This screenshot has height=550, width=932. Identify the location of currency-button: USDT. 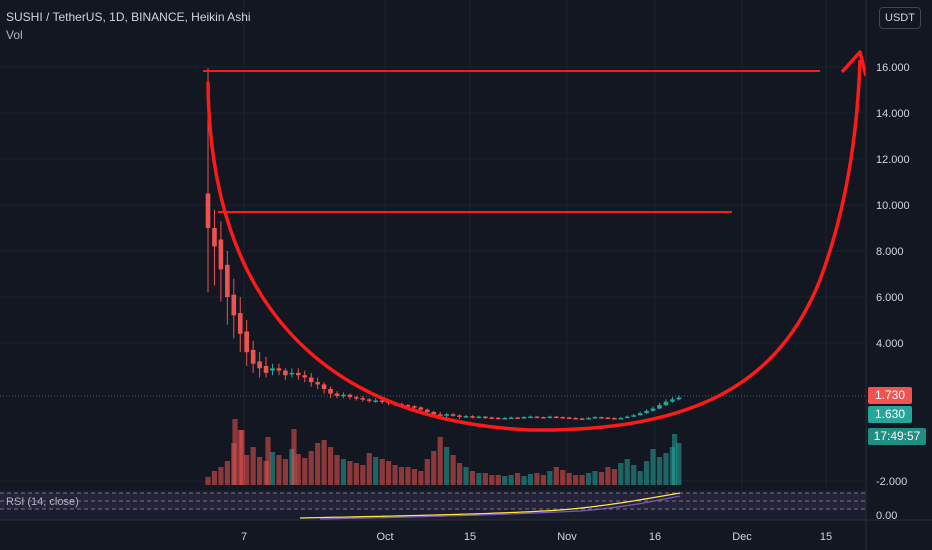
(900, 18).